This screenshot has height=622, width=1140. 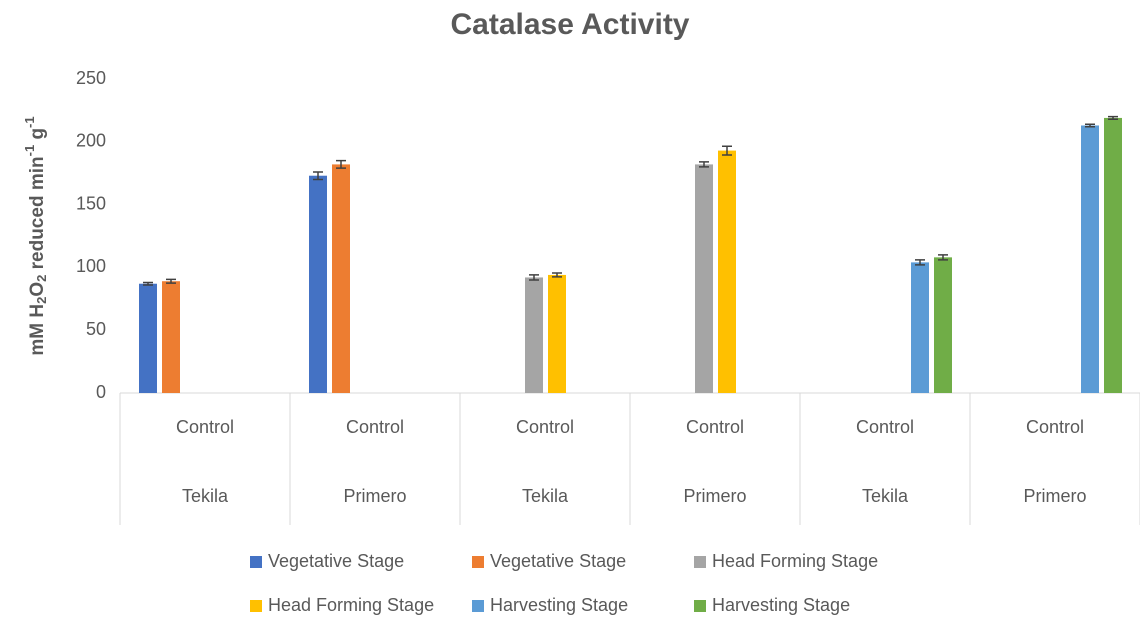 I want to click on y-tick-label: 100, so click(x=91, y=266).